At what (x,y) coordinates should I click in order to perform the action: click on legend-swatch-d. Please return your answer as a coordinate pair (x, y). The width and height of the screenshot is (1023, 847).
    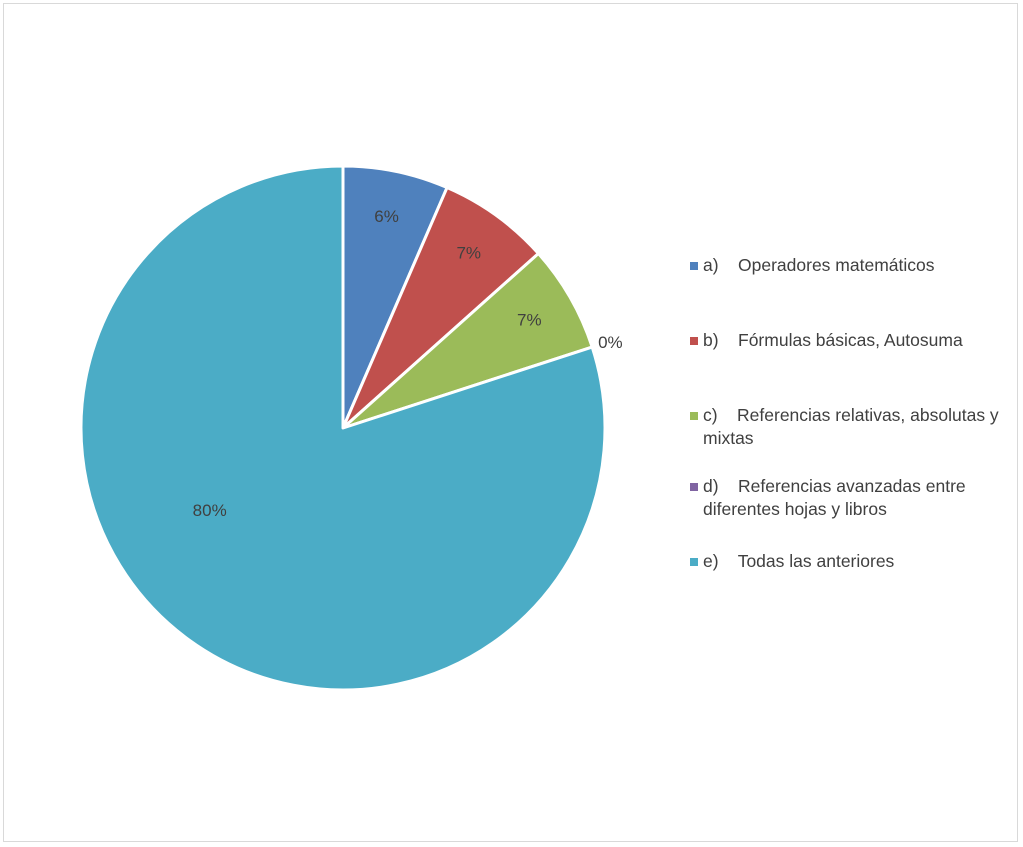
    Looking at the image, I should click on (694, 487).